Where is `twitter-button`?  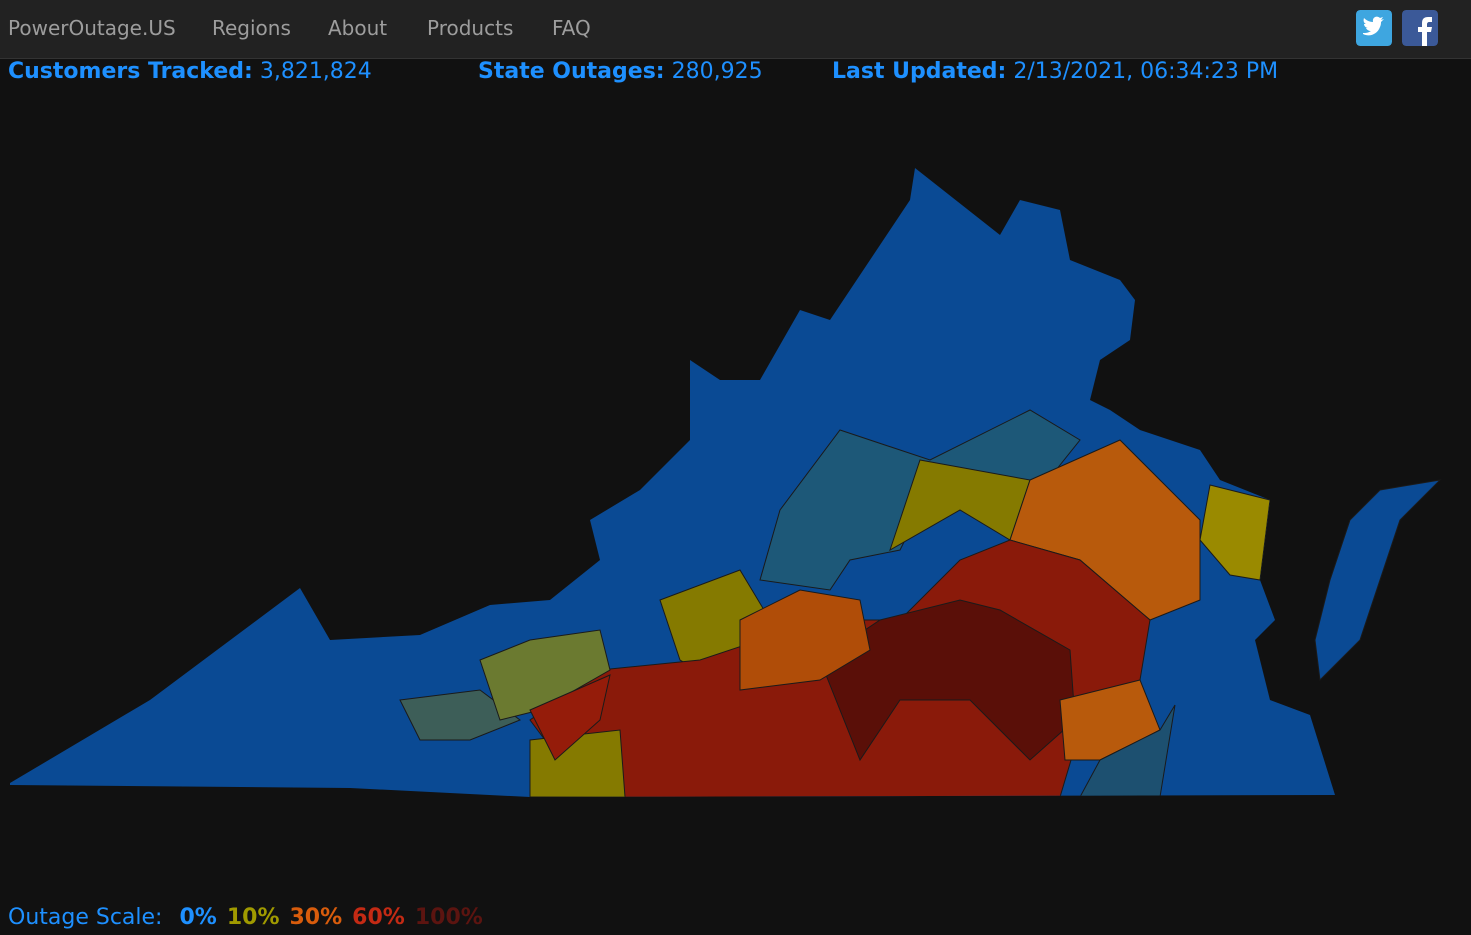 twitter-button is located at coordinates (1374, 28).